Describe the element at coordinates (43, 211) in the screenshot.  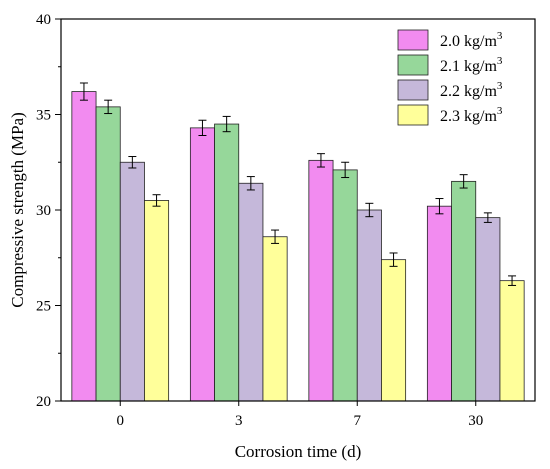
I see `y-tick-label-30: 30` at that location.